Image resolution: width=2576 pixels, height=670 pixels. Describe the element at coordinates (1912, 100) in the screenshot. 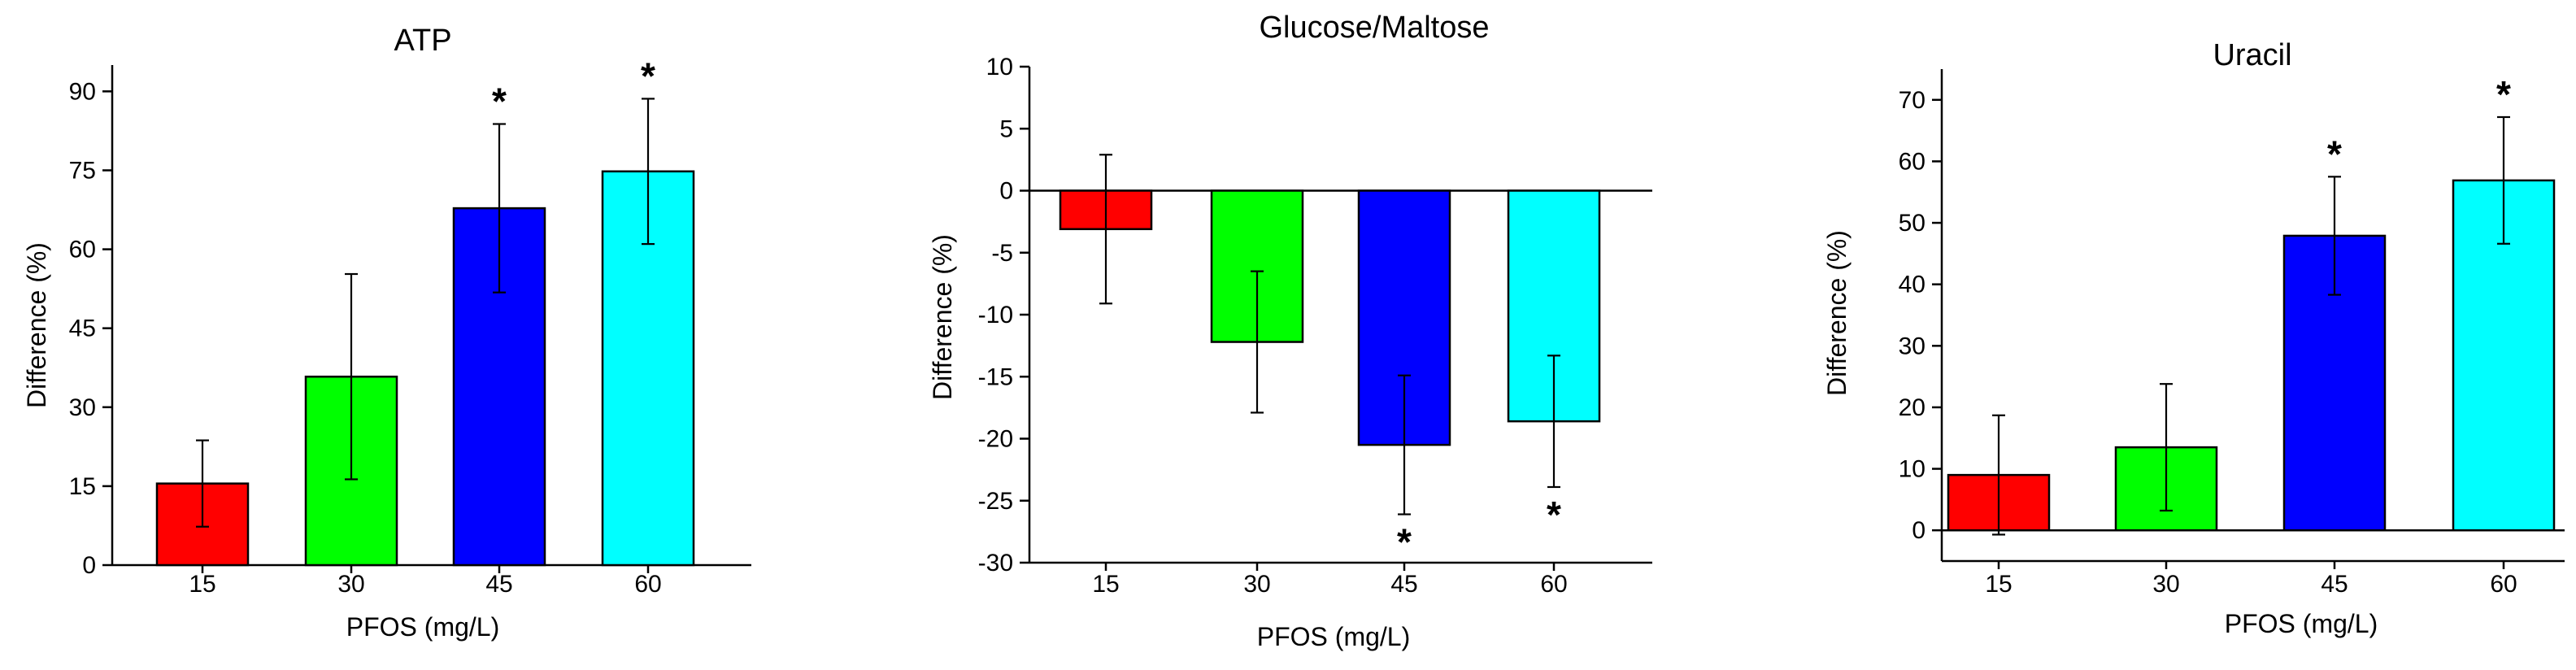

I see `y-tick-label: 70` at that location.